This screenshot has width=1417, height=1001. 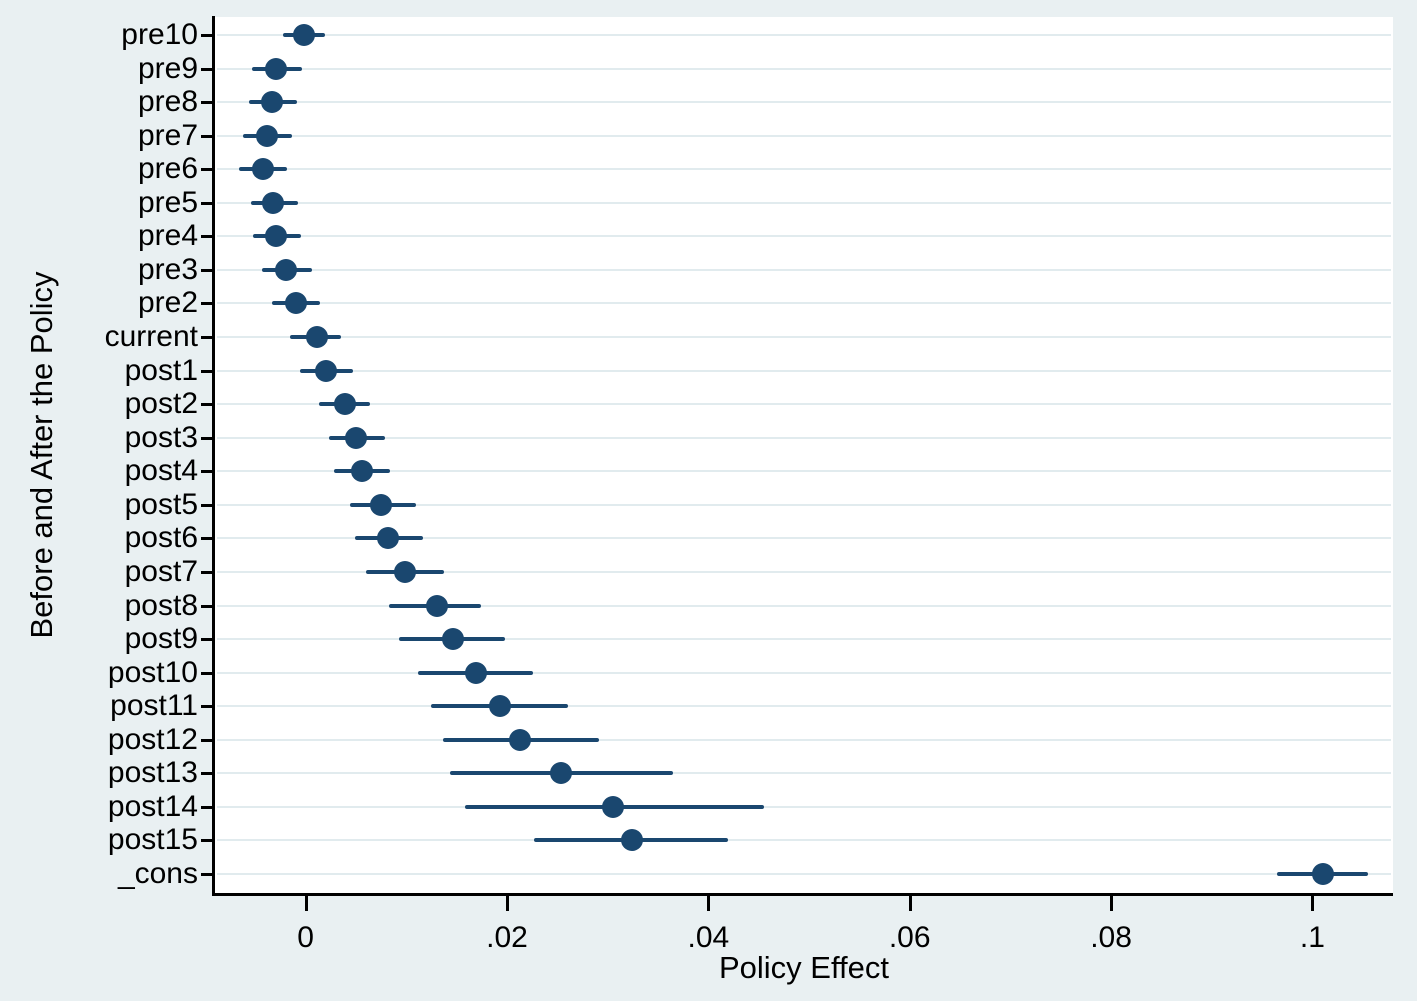 I want to click on y-tick-post4, so click(x=207, y=472).